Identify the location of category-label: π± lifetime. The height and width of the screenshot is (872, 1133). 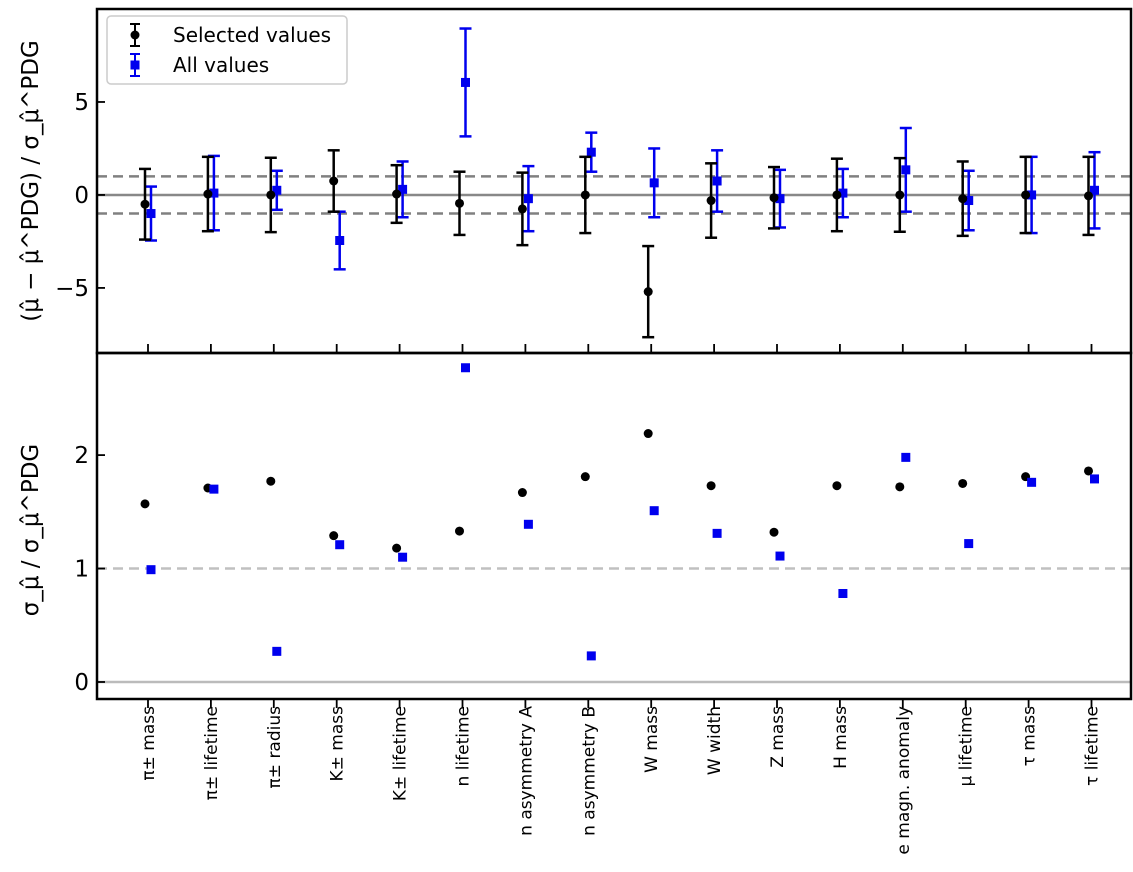
(212, 753).